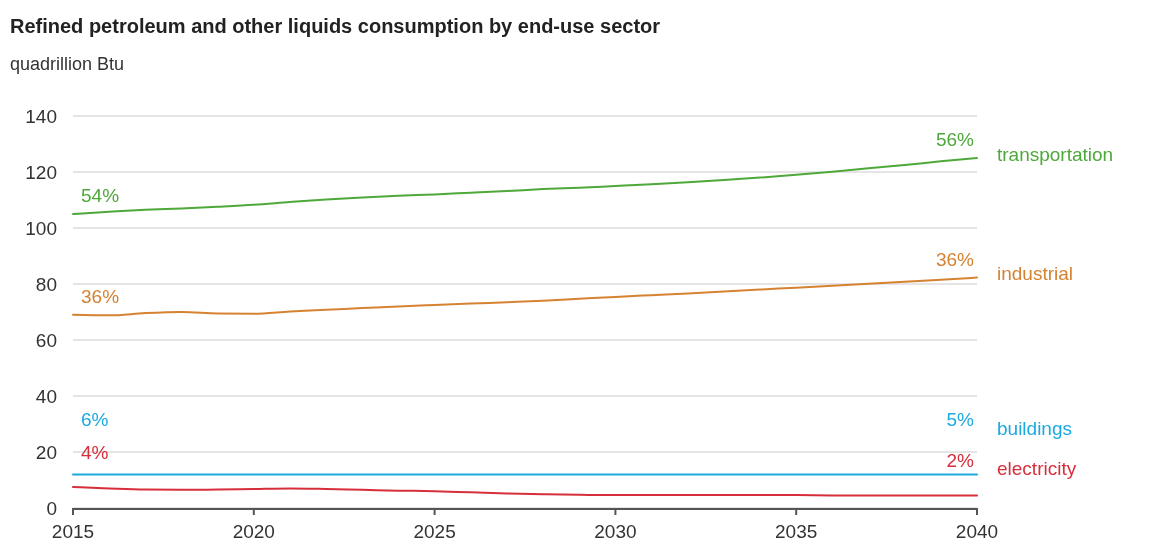 The width and height of the screenshot is (1150, 549). I want to click on y-tick-label: 20, so click(46, 452).